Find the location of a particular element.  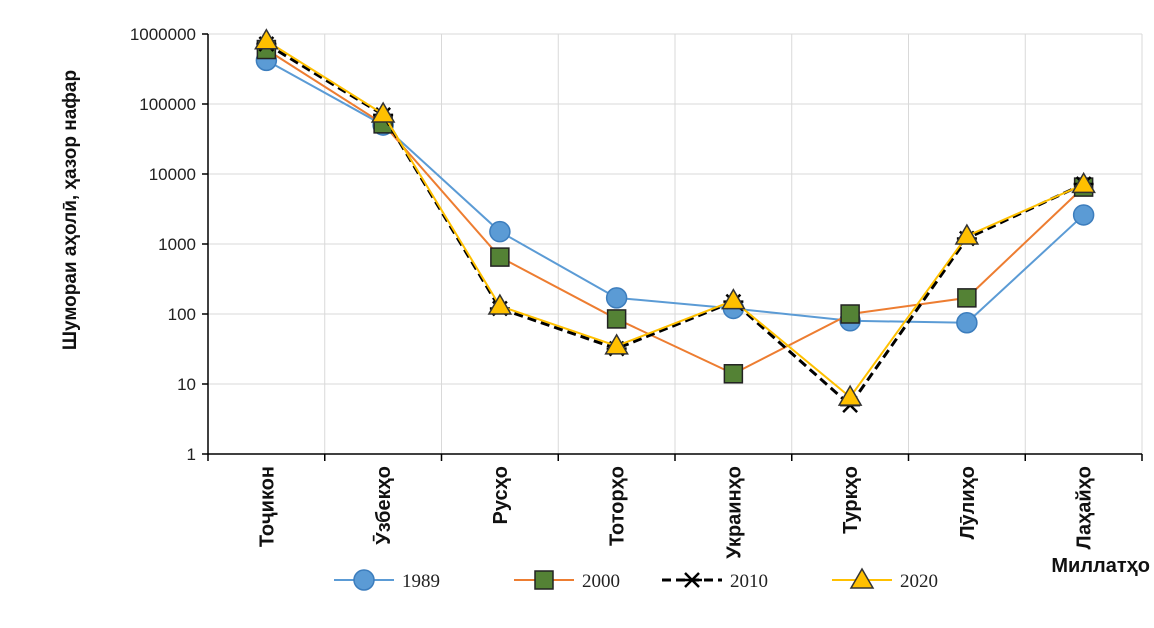

y-tick-label: 1000 is located at coordinates (177, 244).